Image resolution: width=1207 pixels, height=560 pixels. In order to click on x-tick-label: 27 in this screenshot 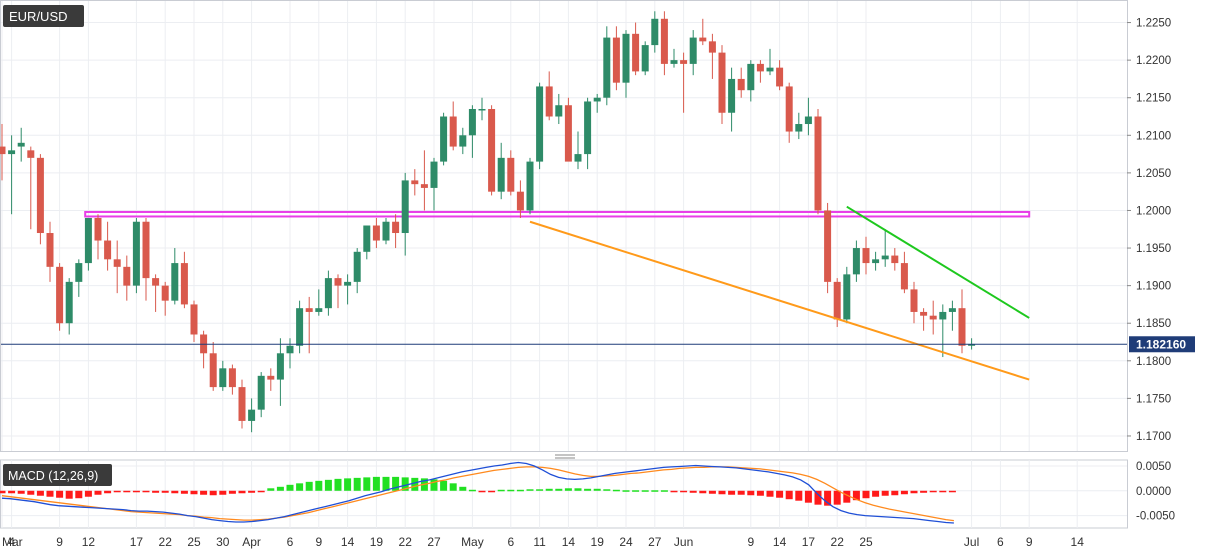, I will do `click(655, 542)`.